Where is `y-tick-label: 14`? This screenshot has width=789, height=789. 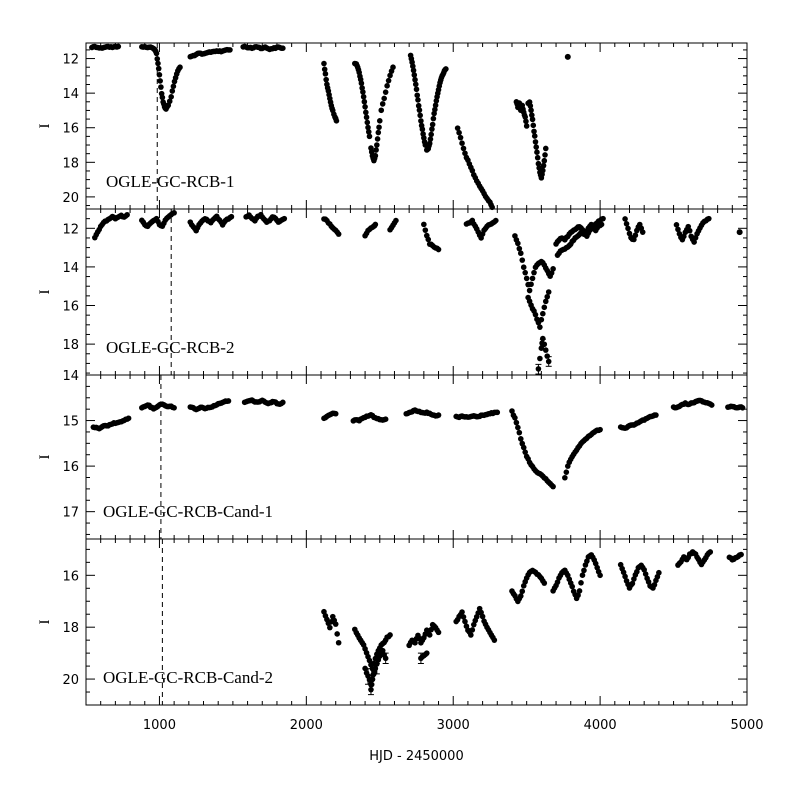 y-tick-label: 14 is located at coordinates (70, 94).